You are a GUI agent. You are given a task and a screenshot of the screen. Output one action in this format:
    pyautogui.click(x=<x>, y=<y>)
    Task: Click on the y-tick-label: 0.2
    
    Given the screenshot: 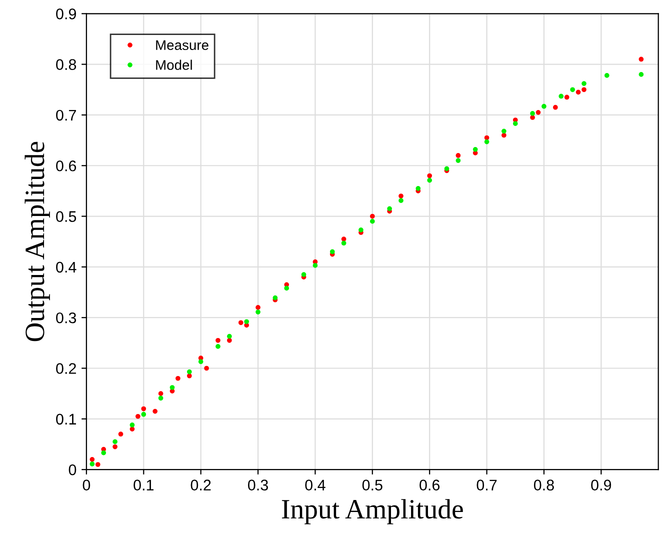 What is the action you would take?
    pyautogui.click(x=66, y=368)
    